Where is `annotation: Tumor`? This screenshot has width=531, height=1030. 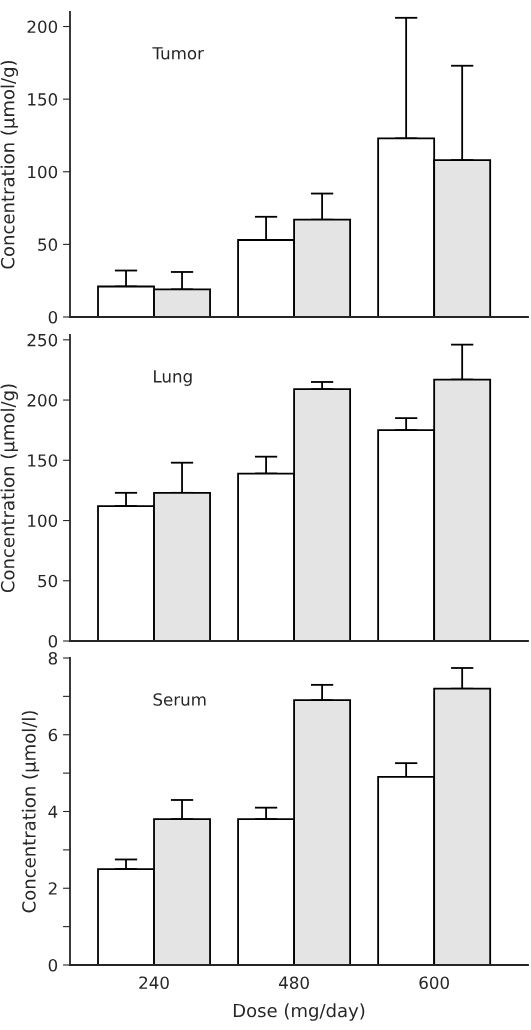
annotation: Tumor is located at coordinates (178, 53).